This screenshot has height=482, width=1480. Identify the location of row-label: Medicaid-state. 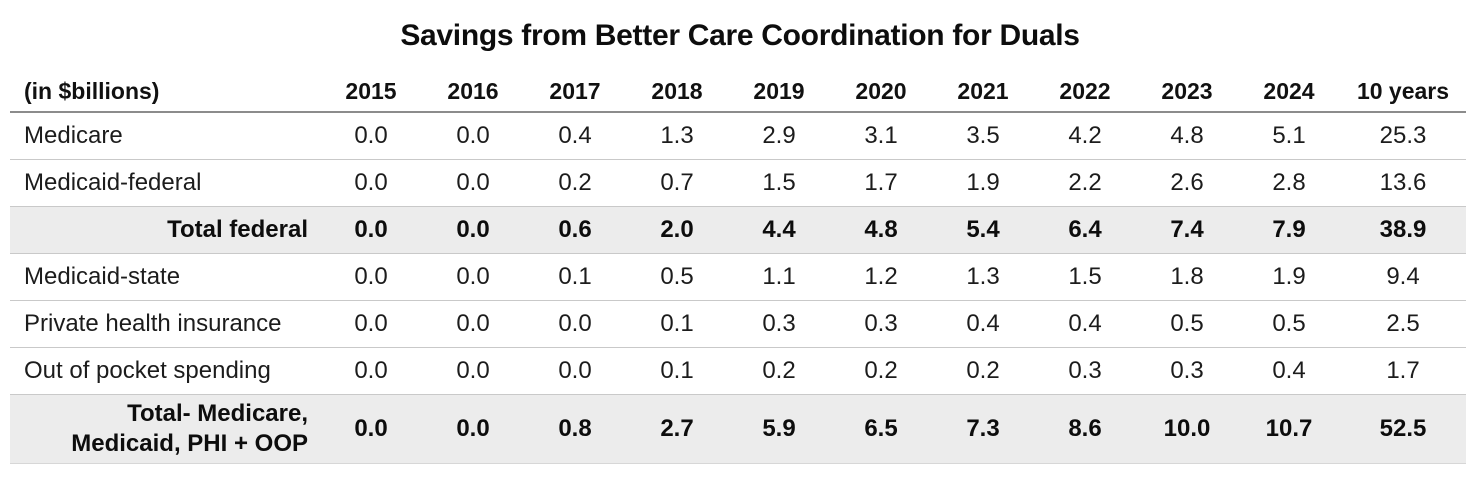
(102, 276).